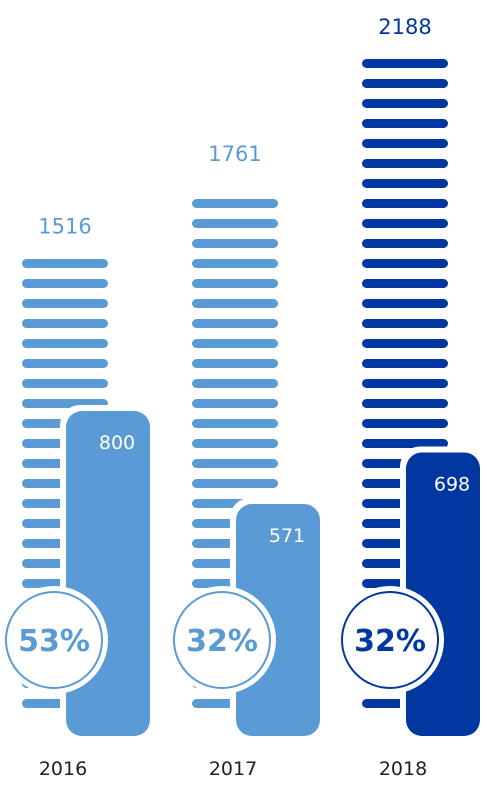  I want to click on total-value-label: 1761, so click(234, 154).